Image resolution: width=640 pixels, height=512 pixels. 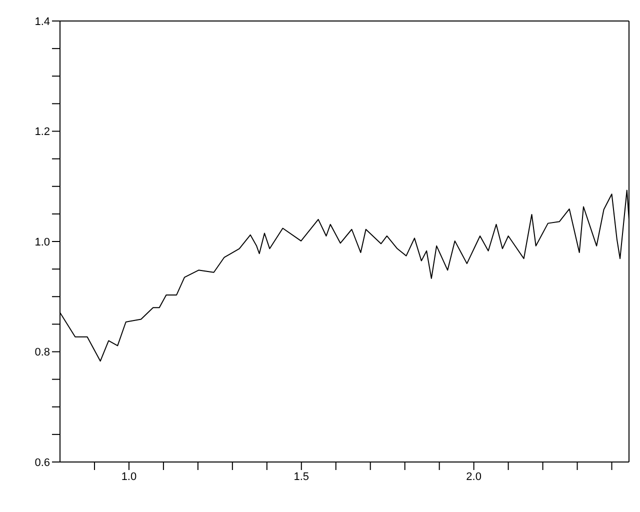 I want to click on x-tick-label: 1.5, so click(x=302, y=476).